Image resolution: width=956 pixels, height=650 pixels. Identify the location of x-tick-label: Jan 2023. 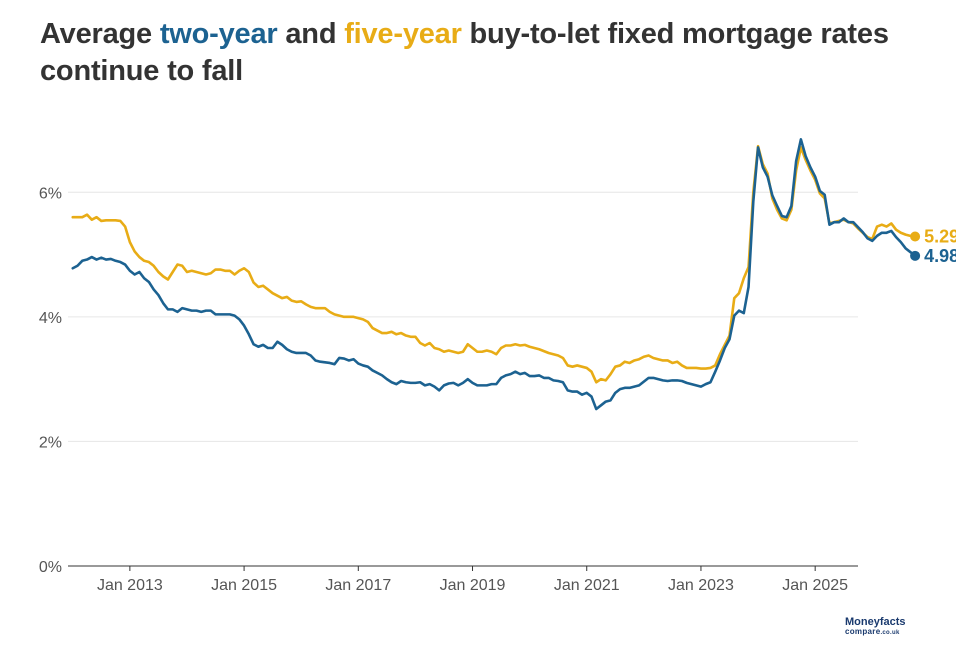
(701, 585).